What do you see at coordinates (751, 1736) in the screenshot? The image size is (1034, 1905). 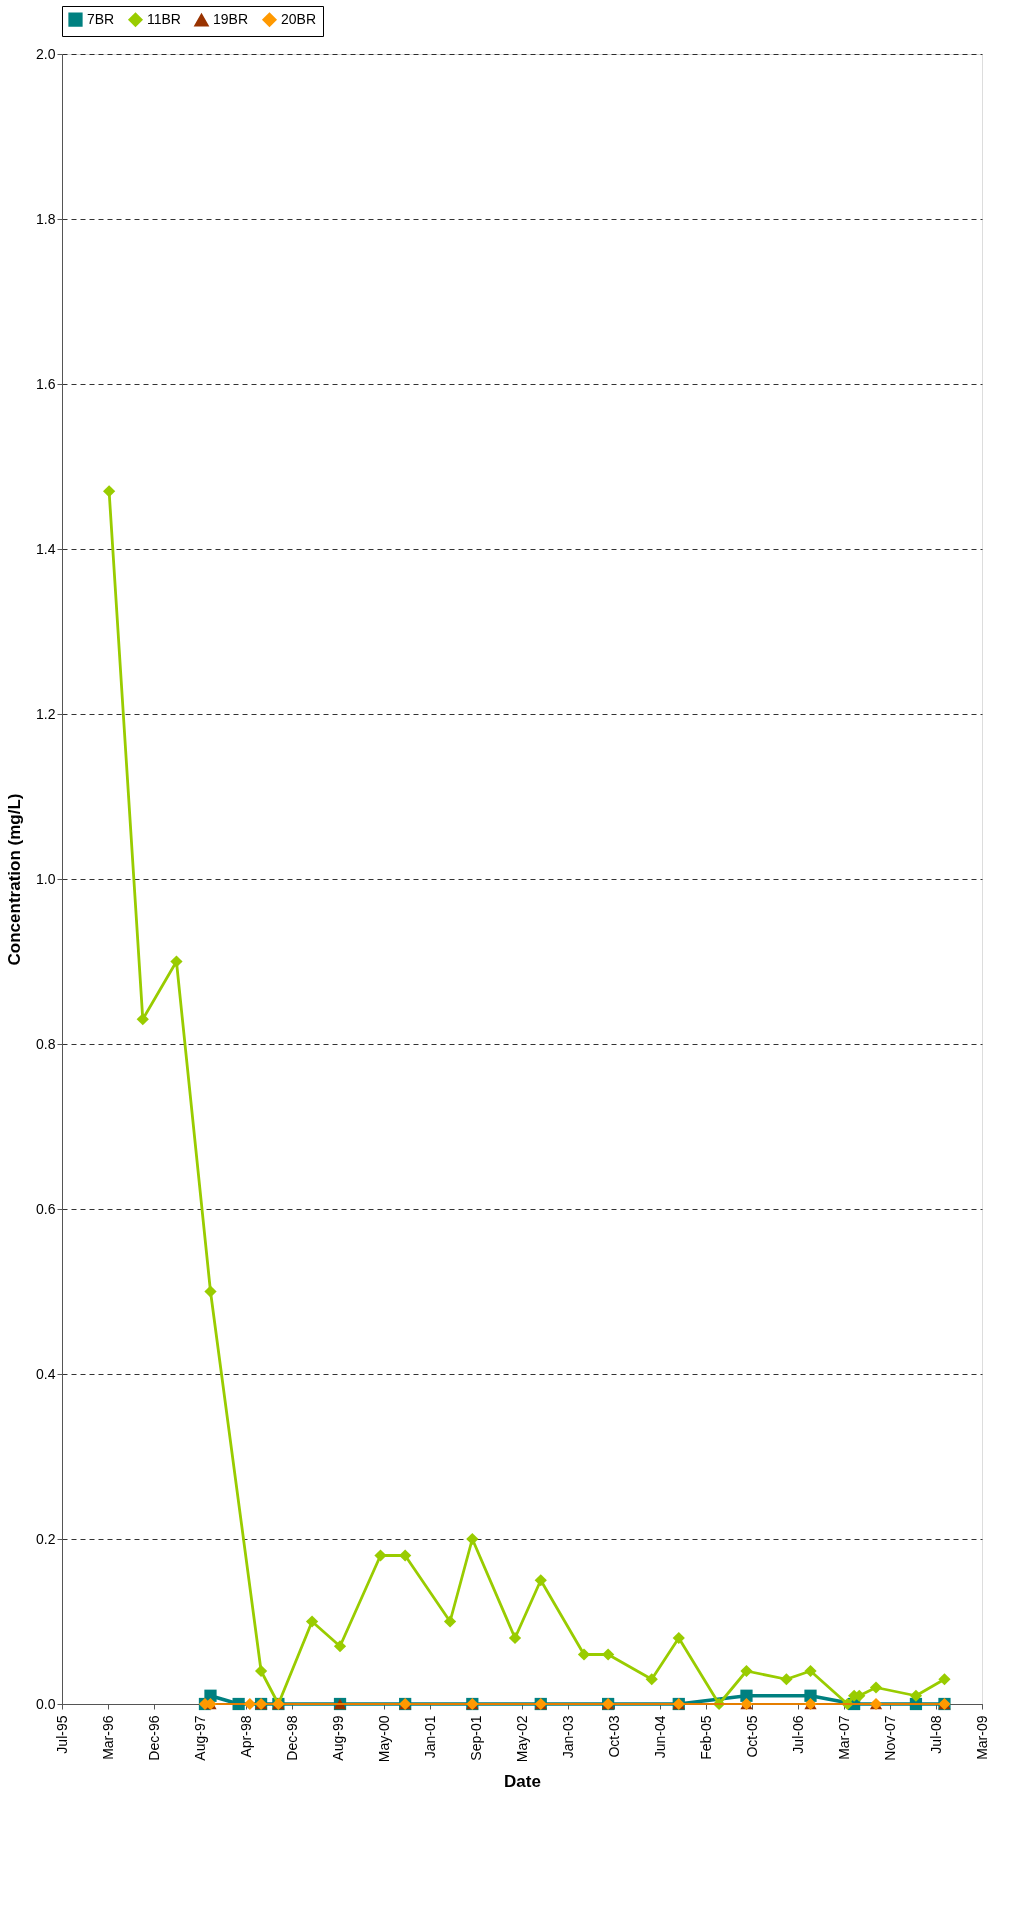 I see `x-tick-label: Oct-05` at bounding box center [751, 1736].